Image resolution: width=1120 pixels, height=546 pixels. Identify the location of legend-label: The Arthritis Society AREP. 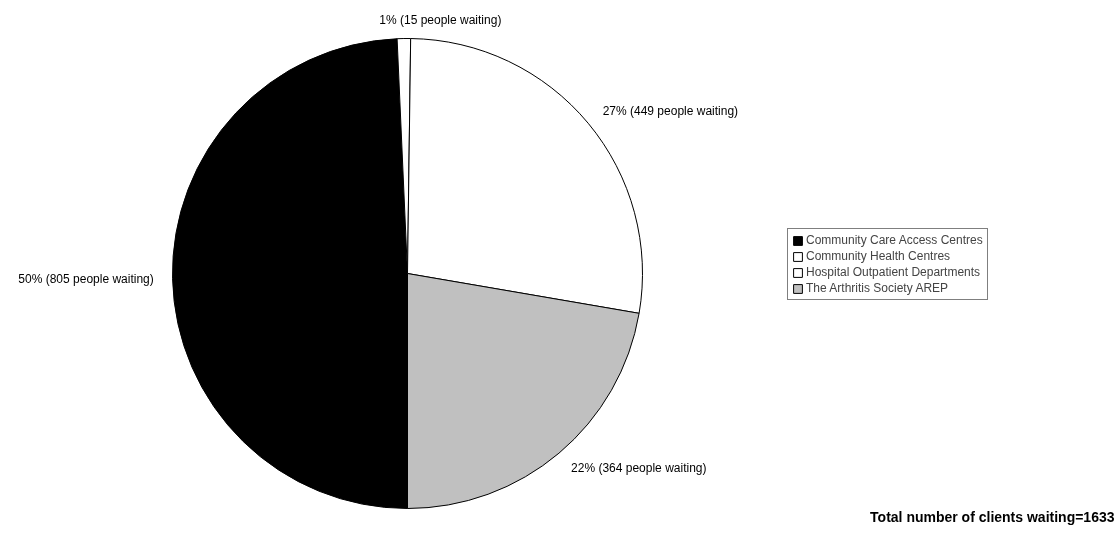
(877, 288).